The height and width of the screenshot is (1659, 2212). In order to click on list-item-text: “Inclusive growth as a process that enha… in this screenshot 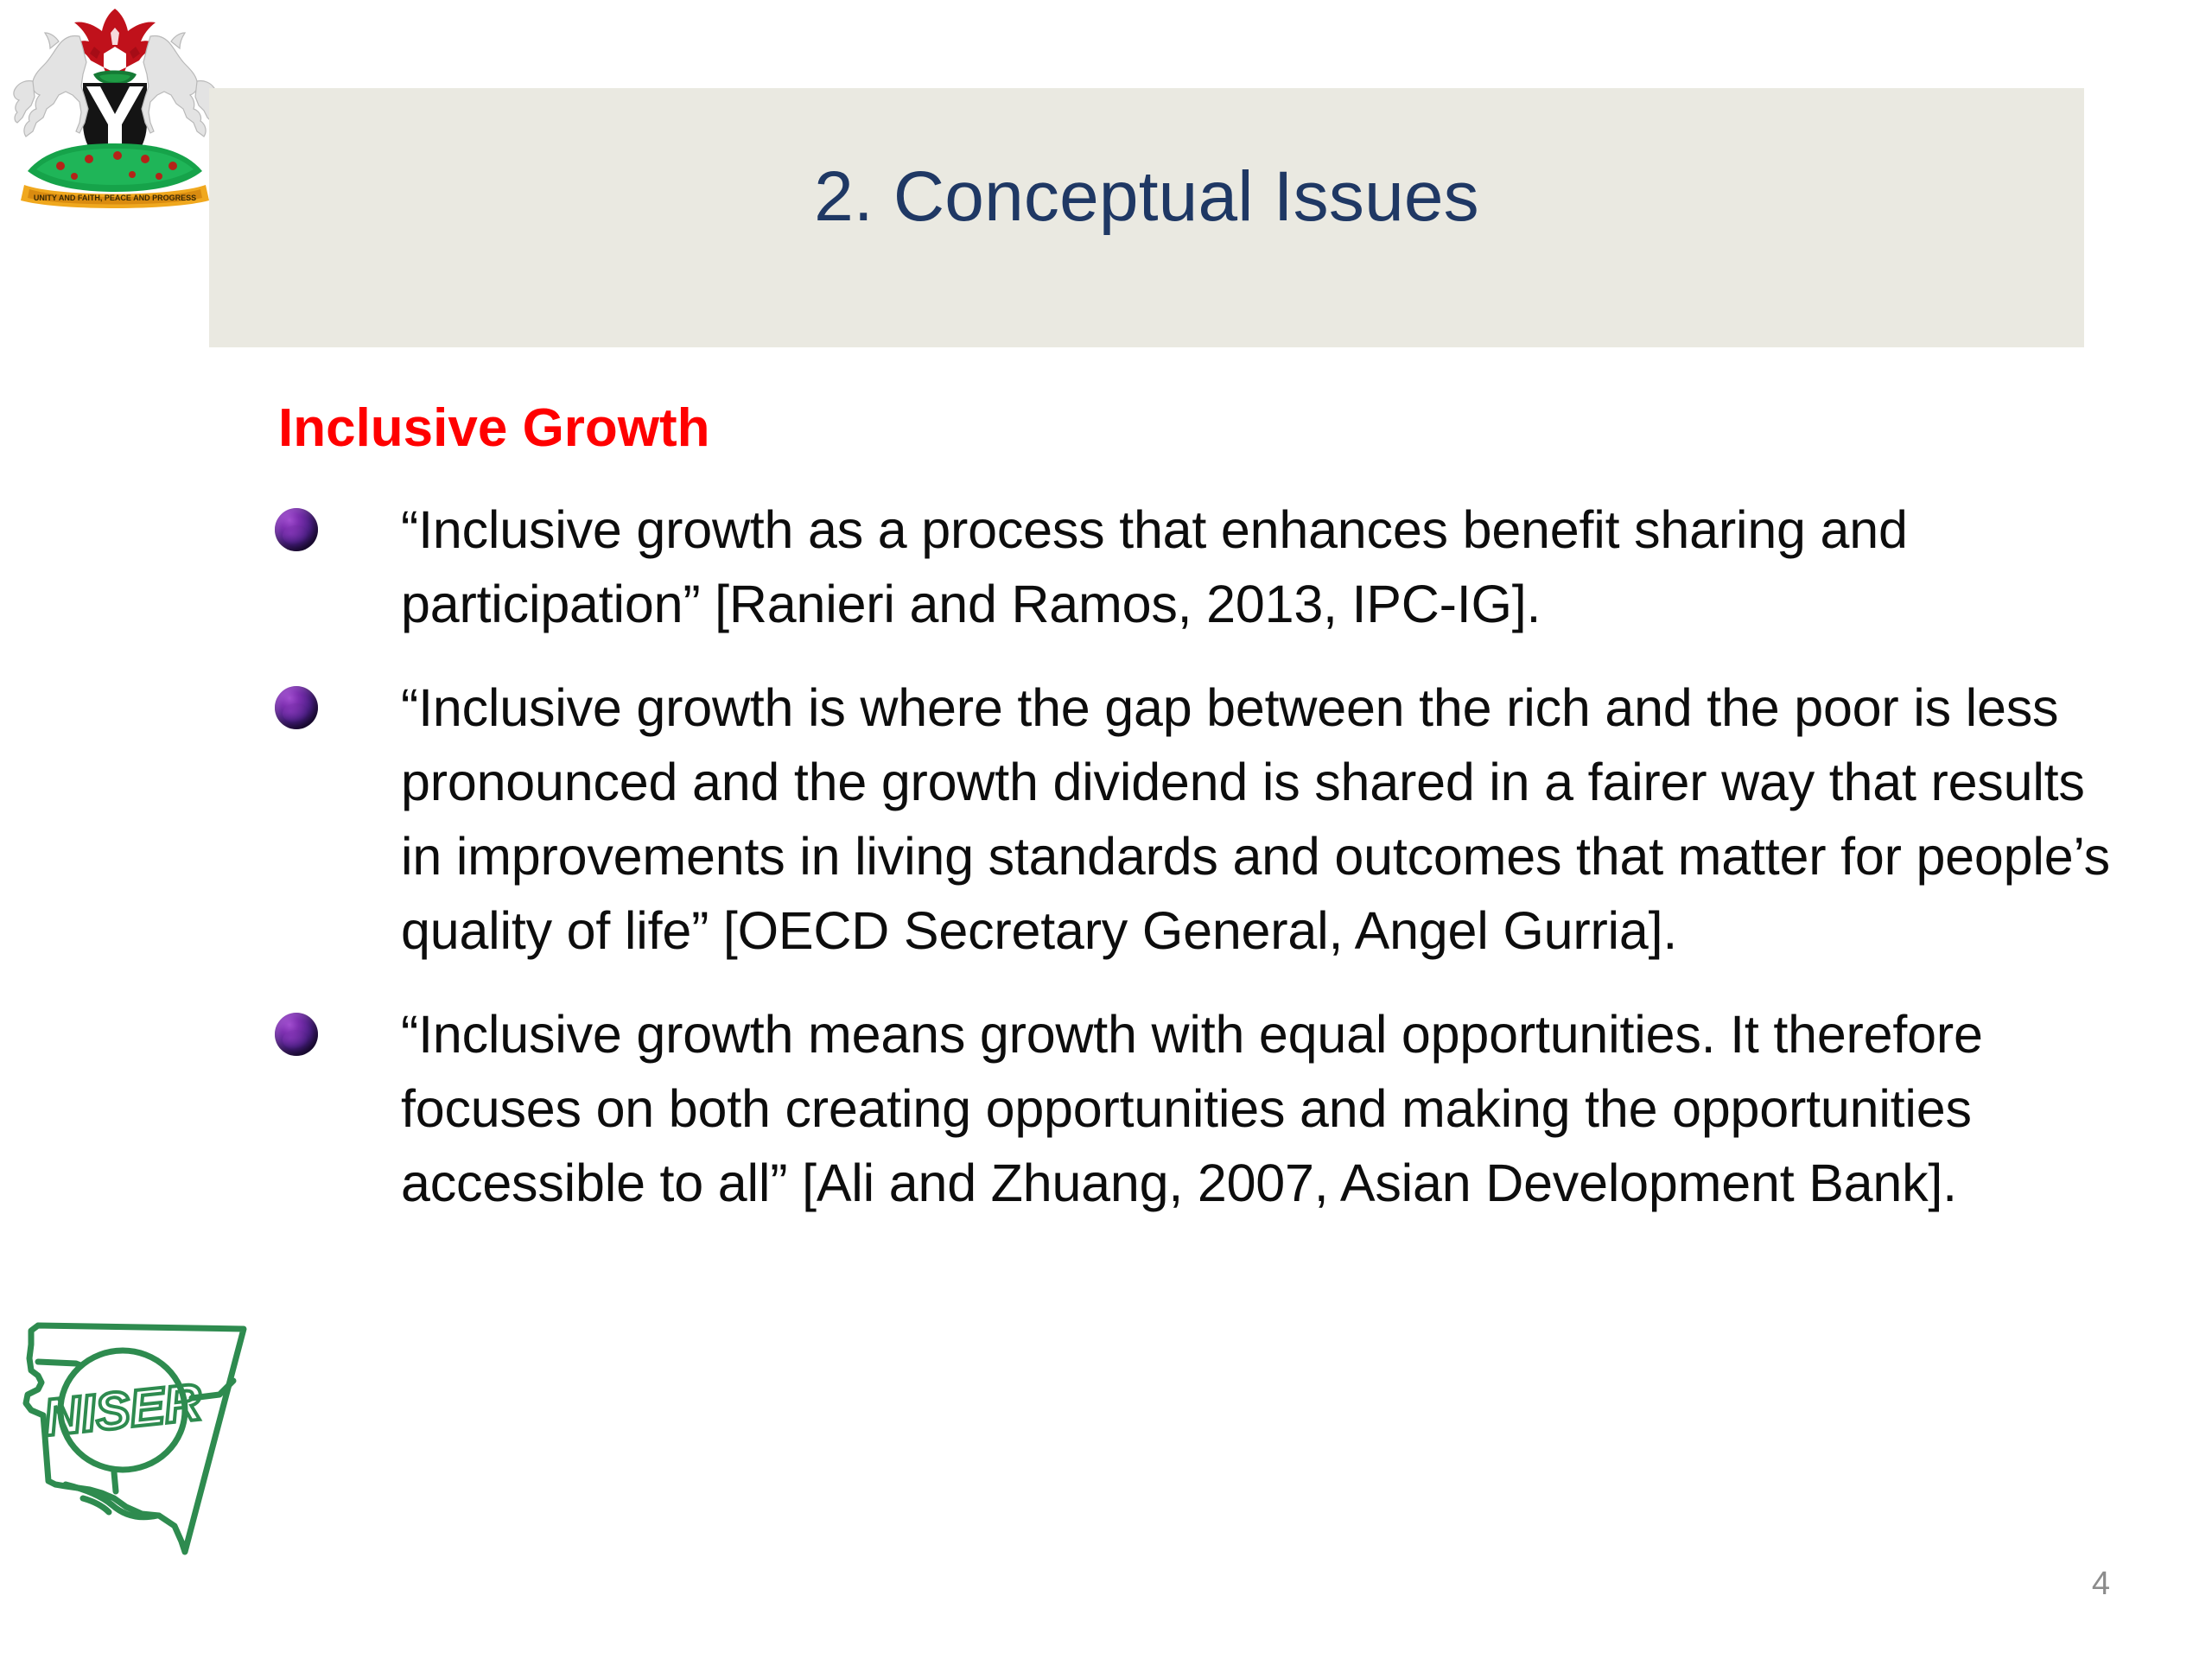, I will do `click(1154, 566)`.